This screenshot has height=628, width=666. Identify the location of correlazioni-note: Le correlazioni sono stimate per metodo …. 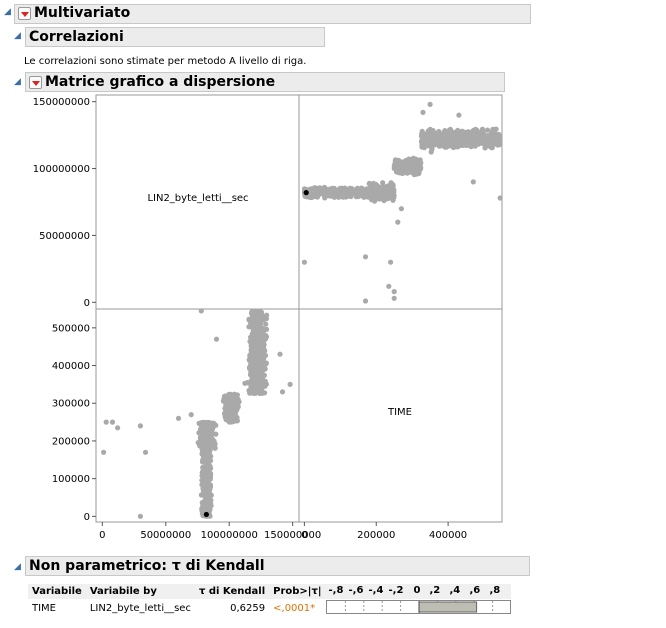
(165, 61).